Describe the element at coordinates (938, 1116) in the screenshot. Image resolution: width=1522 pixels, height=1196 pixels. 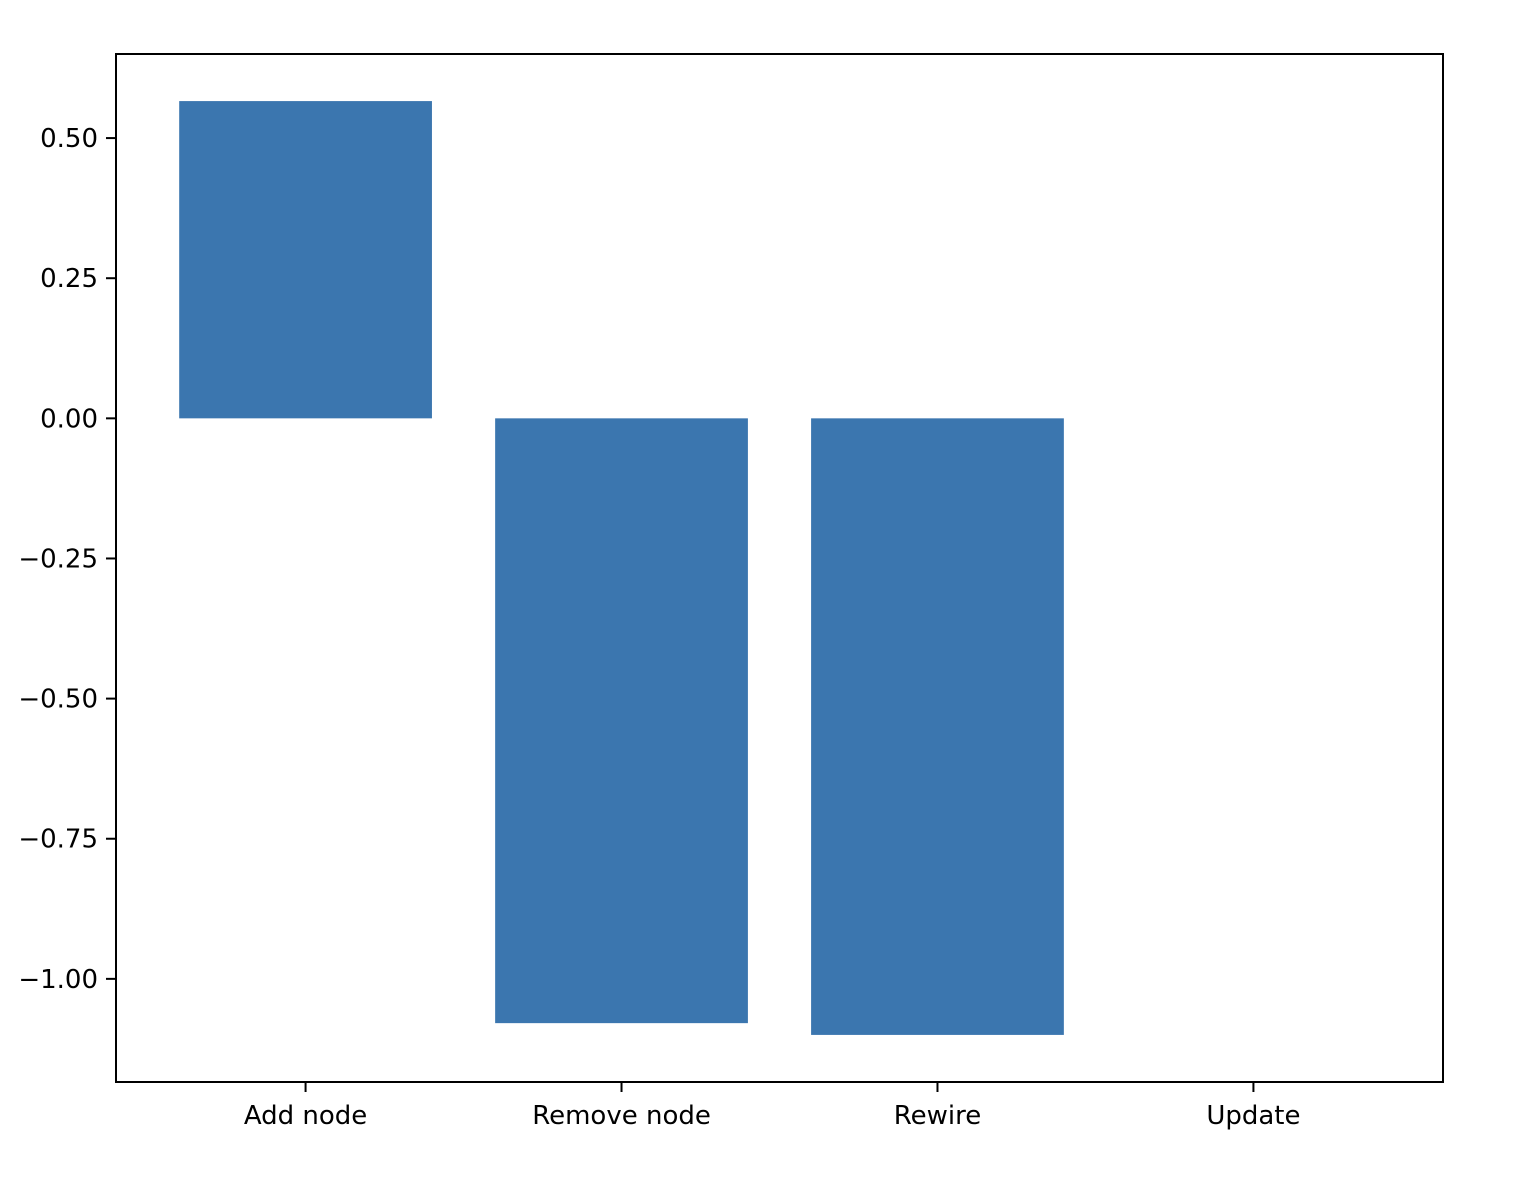
I see `x-tick-label: Rewire` at that location.